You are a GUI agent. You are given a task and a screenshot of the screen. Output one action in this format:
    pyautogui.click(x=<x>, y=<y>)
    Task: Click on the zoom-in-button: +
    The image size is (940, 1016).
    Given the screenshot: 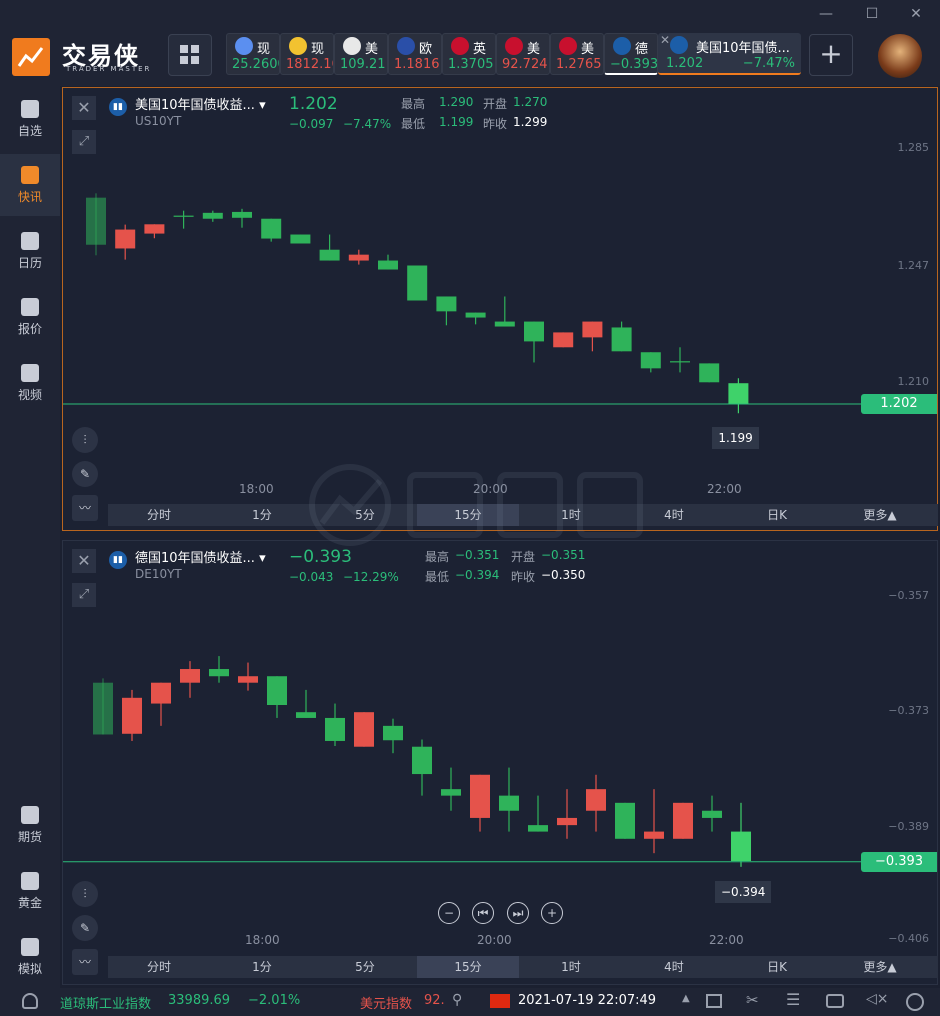 What is the action you would take?
    pyautogui.click(x=552, y=913)
    